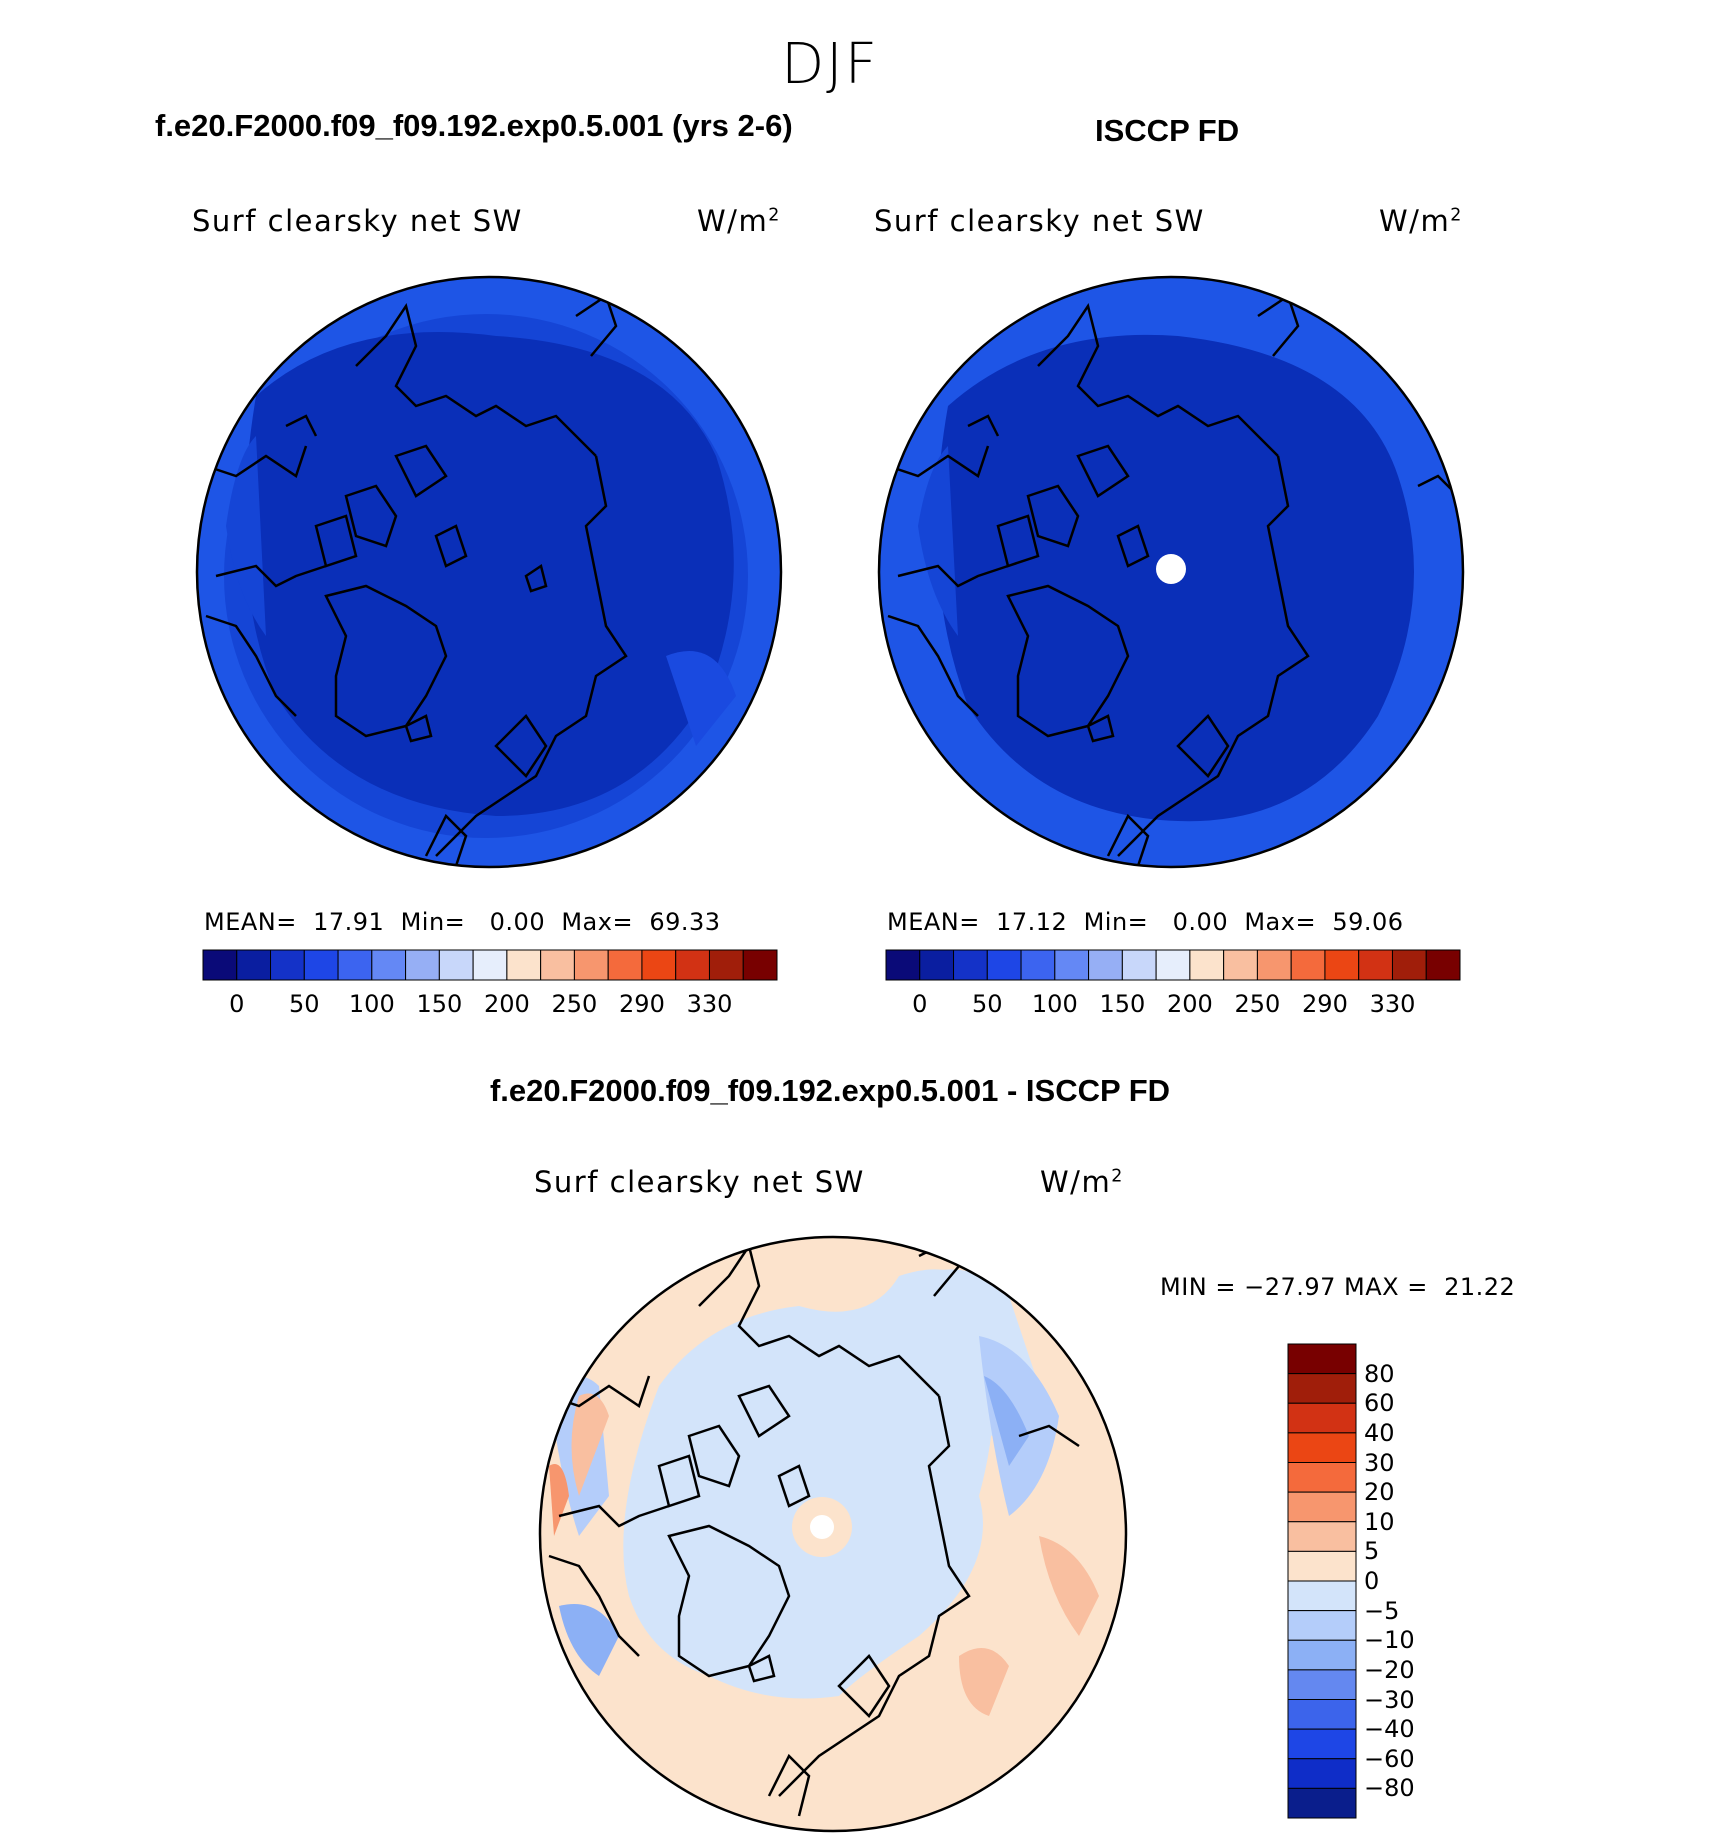 The image size is (1710, 1840). Describe the element at coordinates (489, 572) in the screenshot. I see `polar-map-model` at that location.